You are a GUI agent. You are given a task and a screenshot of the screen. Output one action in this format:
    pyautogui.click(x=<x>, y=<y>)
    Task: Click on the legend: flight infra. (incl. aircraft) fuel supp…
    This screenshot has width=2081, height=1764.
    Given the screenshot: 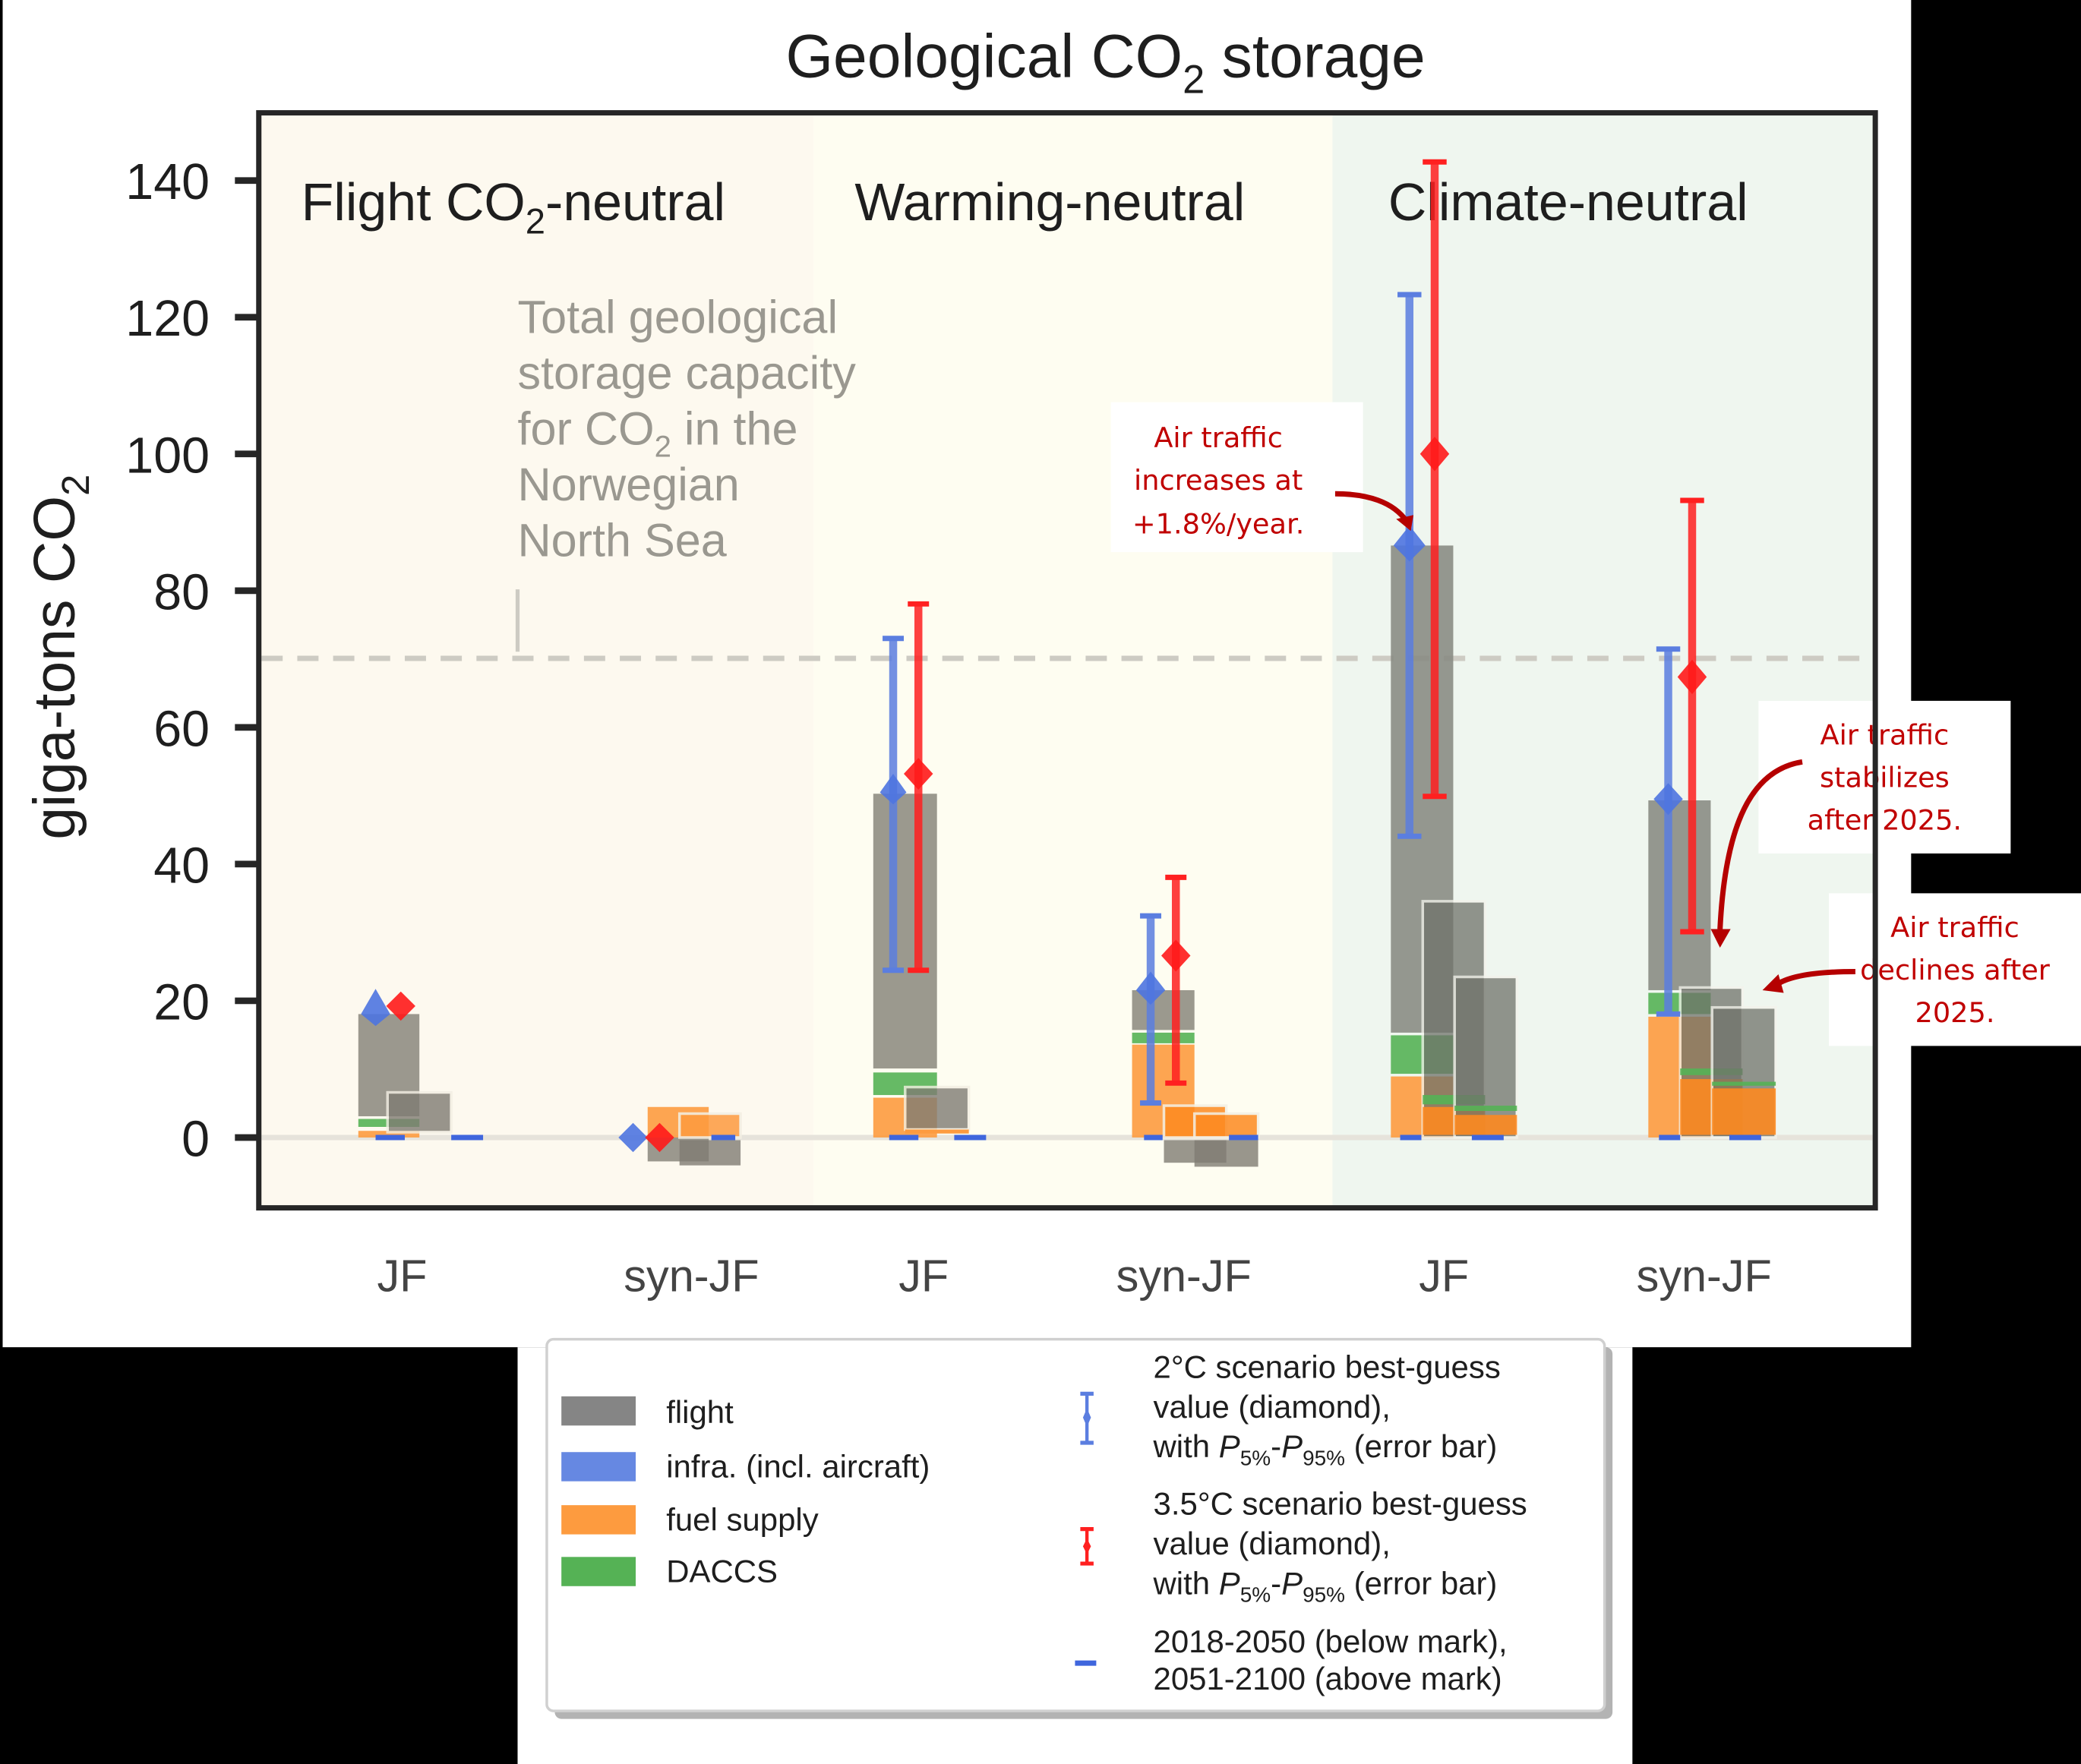 What is the action you would take?
    pyautogui.click(x=1079, y=1528)
    